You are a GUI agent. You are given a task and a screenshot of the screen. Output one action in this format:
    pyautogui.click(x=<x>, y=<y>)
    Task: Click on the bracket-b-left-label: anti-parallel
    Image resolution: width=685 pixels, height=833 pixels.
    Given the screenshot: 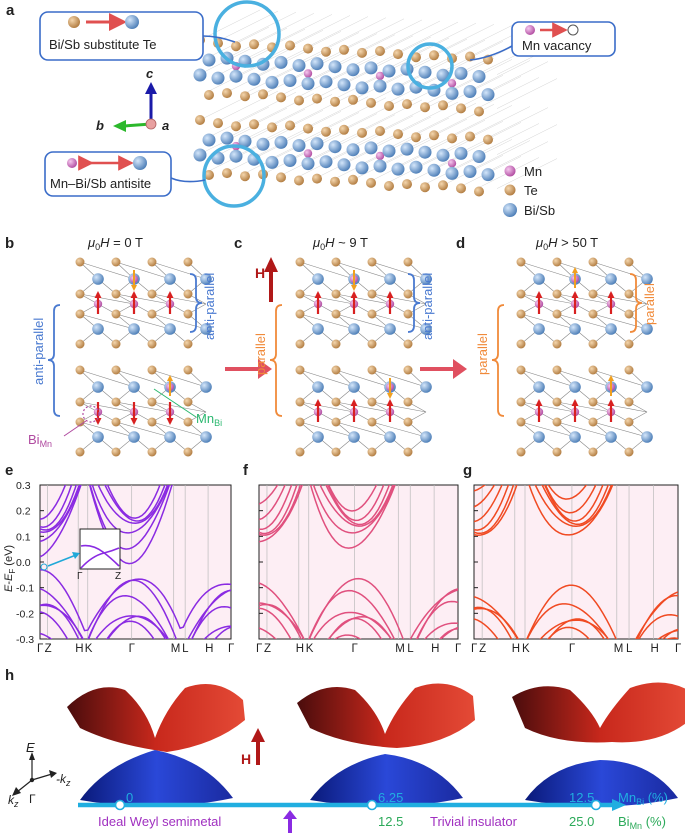 What is the action you would take?
    pyautogui.click(x=38, y=351)
    